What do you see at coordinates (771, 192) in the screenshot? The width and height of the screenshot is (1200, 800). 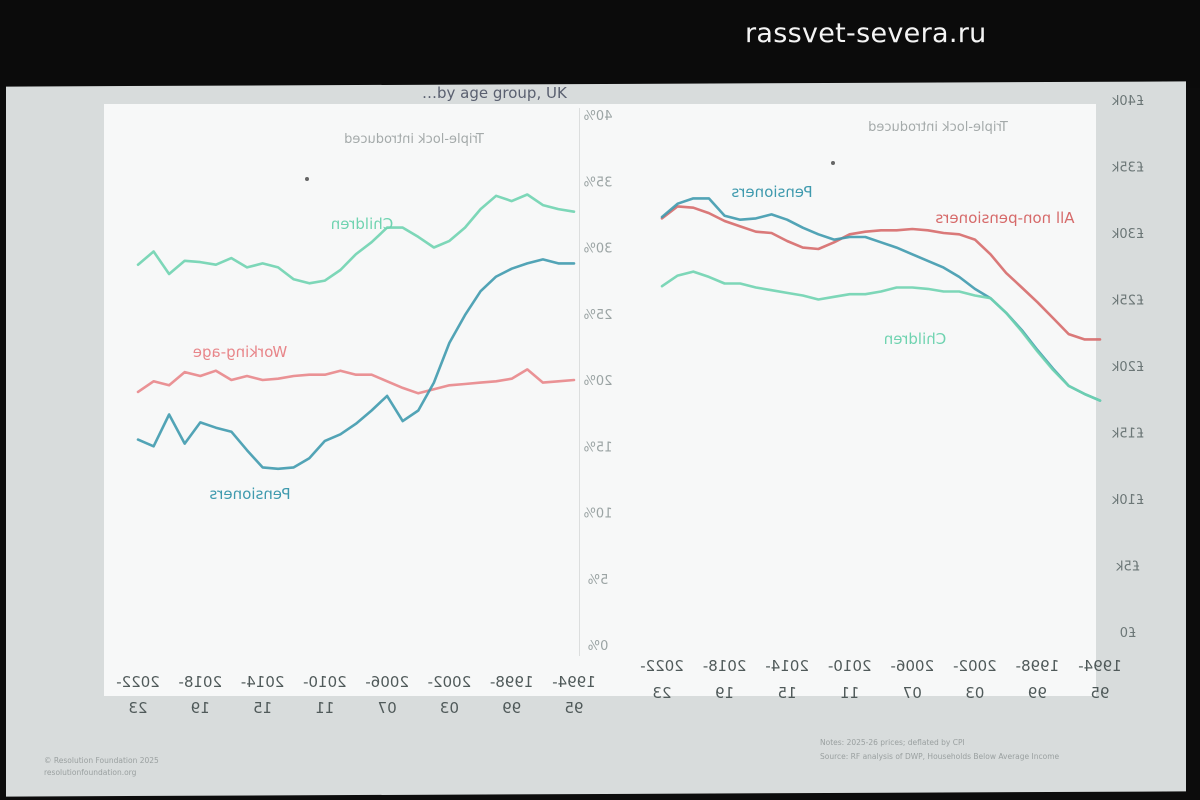 I see `right-series-label-pensioners: Pensioners` at bounding box center [771, 192].